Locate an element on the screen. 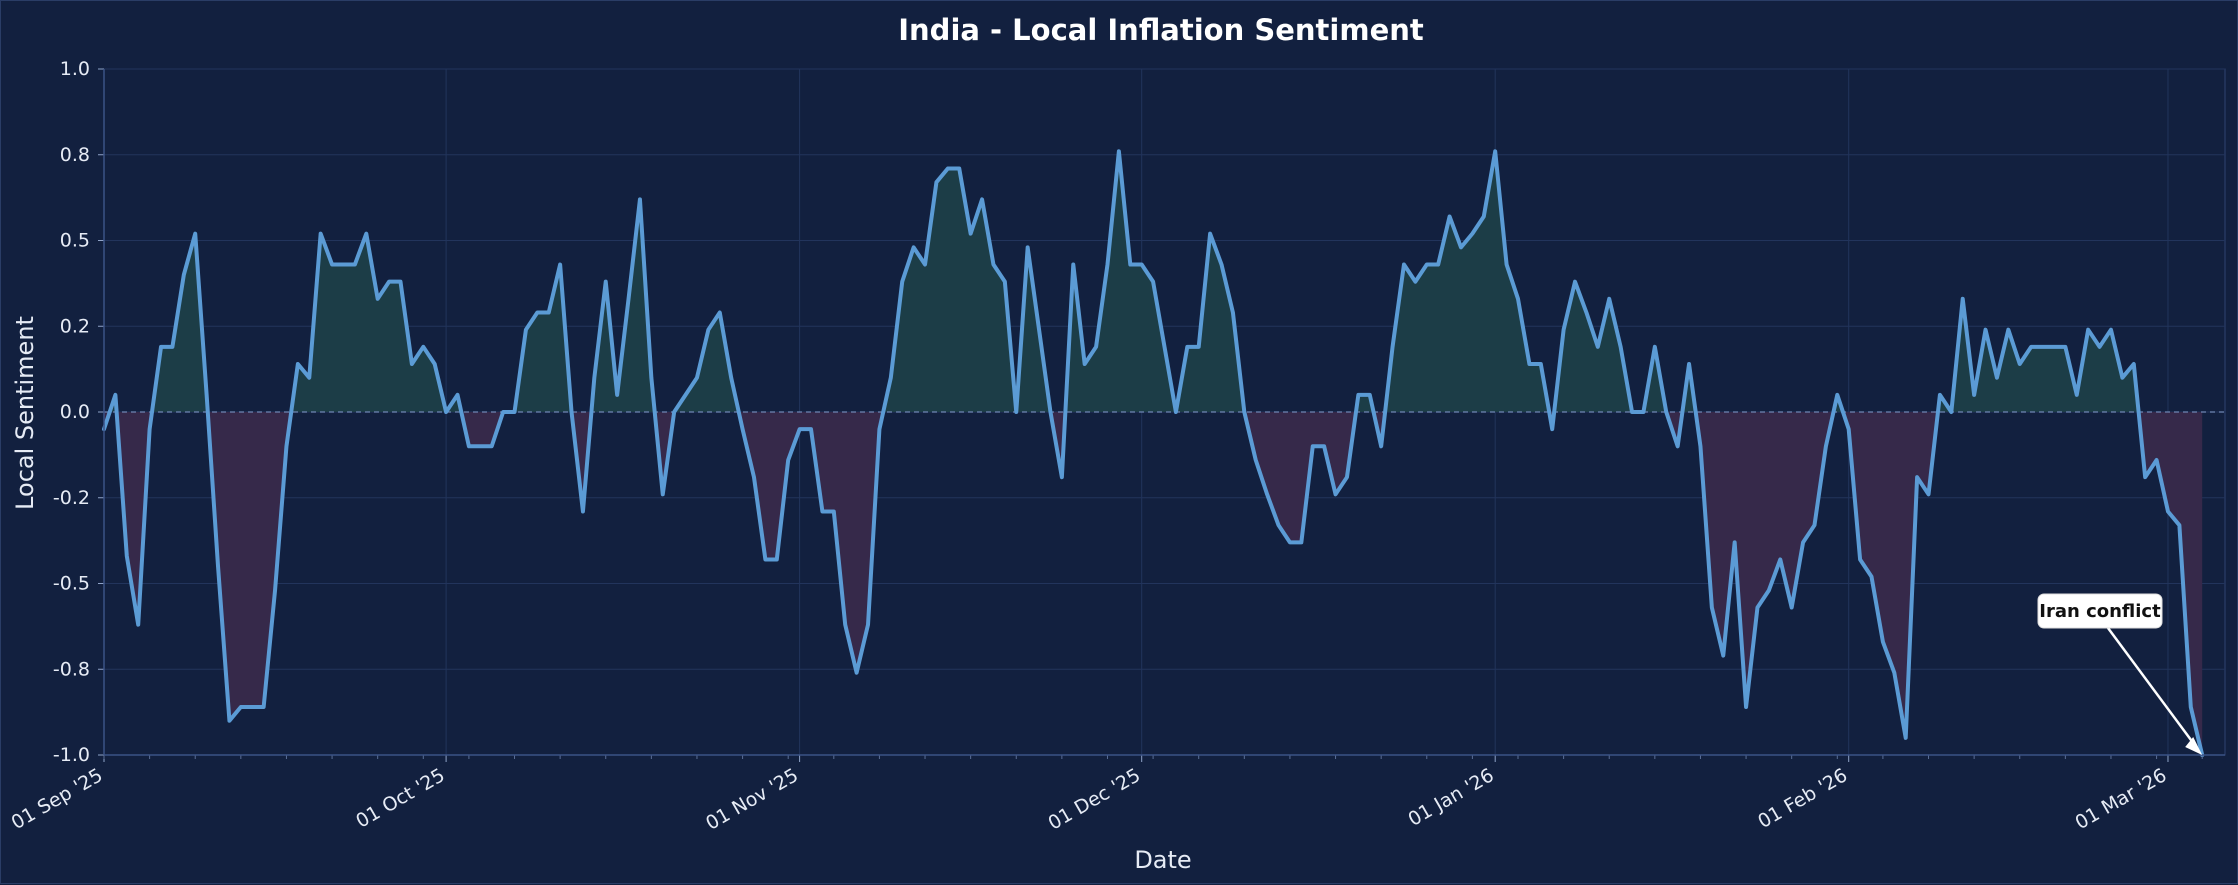  annotation-arrowhead is located at coordinates (2194, 746).